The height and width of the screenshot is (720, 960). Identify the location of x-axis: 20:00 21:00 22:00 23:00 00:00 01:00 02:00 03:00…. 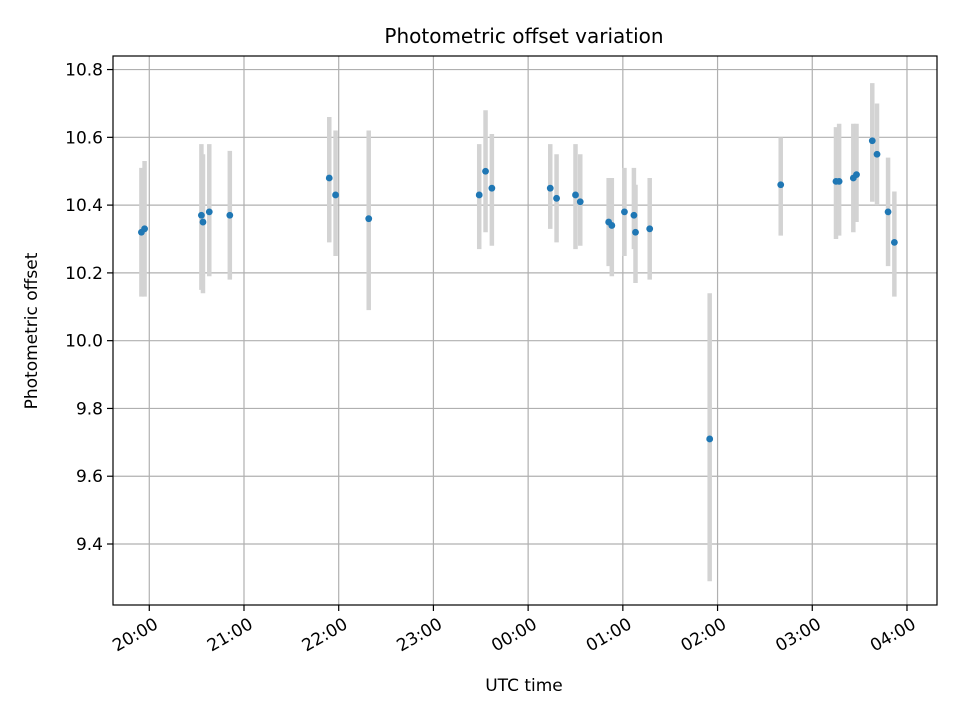
(514, 630).